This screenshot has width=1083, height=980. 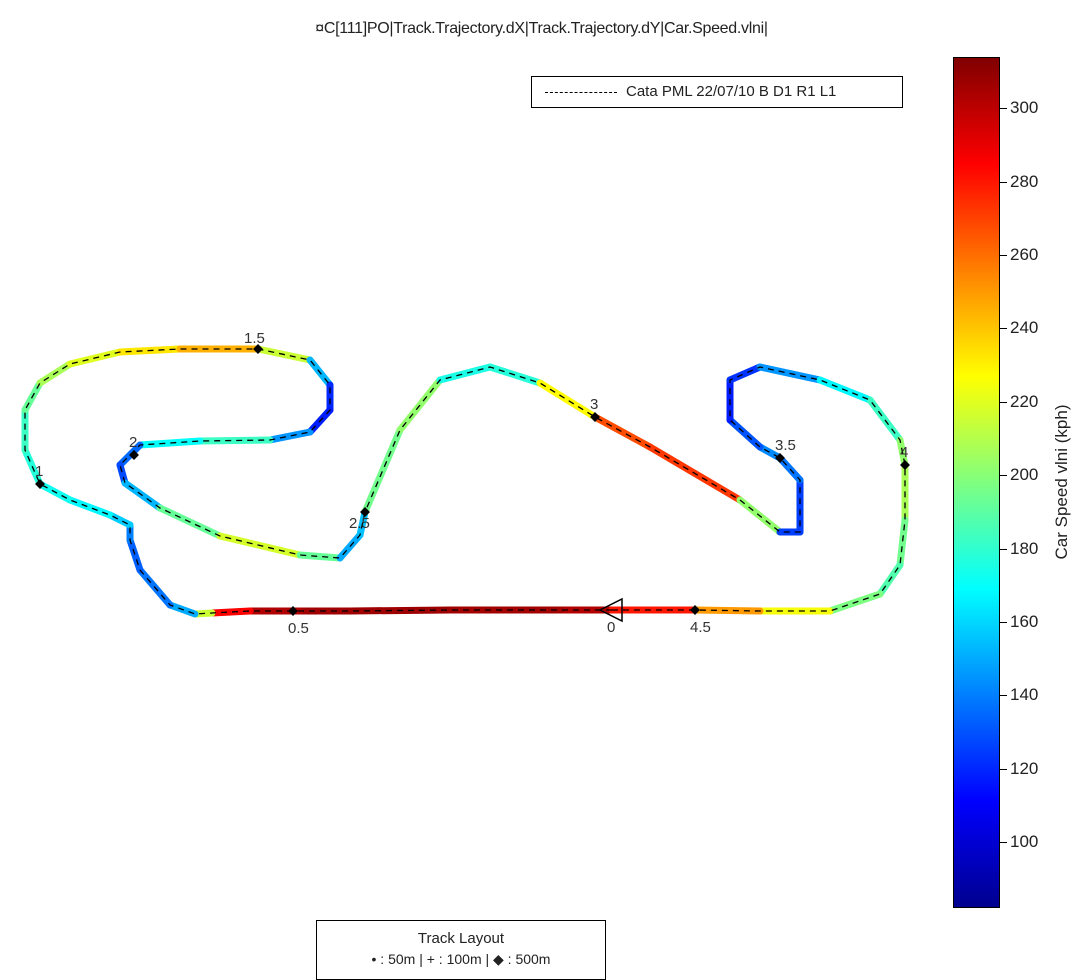 I want to click on colorbar-tick-label: 220, so click(x=1024, y=401).